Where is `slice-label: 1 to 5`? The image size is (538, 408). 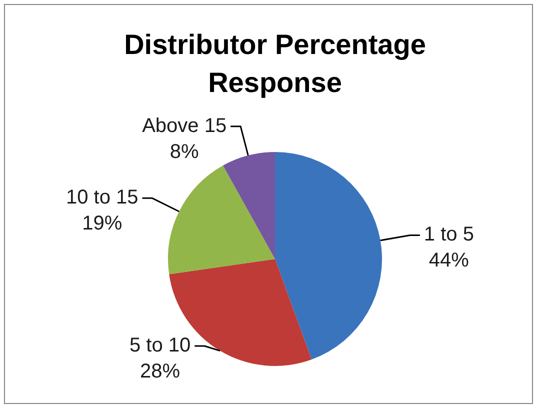
slice-label: 1 to 5 is located at coordinates (449, 235).